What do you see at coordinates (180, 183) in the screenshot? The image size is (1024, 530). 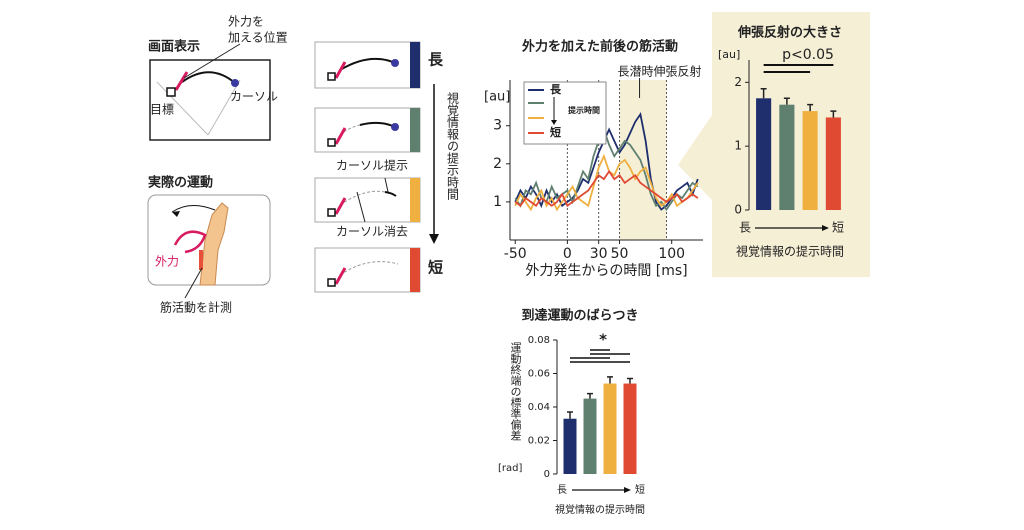 I see `movement-title: 実際の運動` at bounding box center [180, 183].